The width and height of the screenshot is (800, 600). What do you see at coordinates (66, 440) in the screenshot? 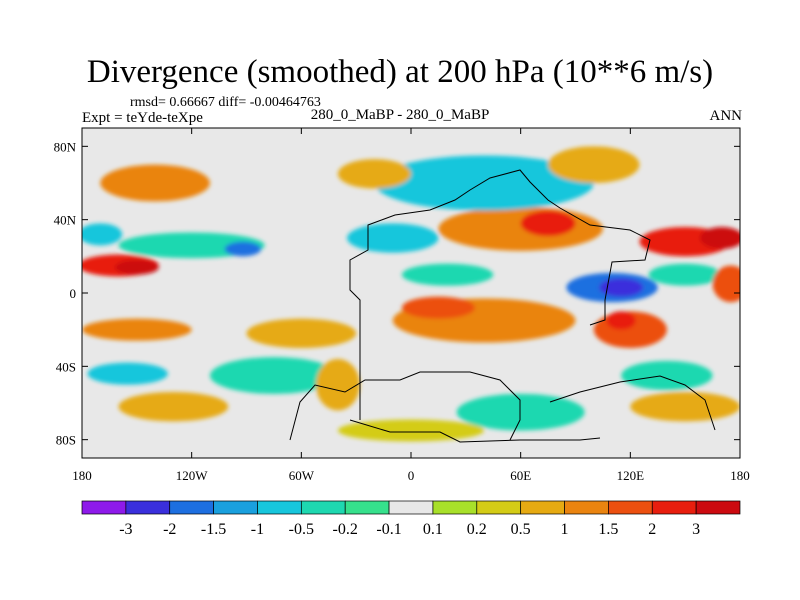
I see `y-tick-label: 80S` at bounding box center [66, 440].